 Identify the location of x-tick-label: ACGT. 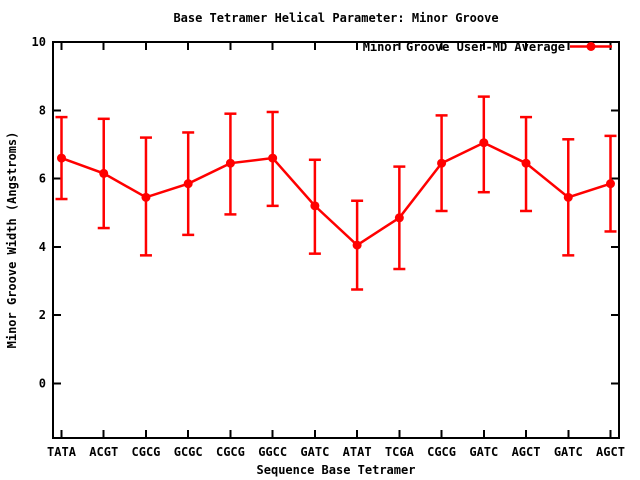
(103, 452).